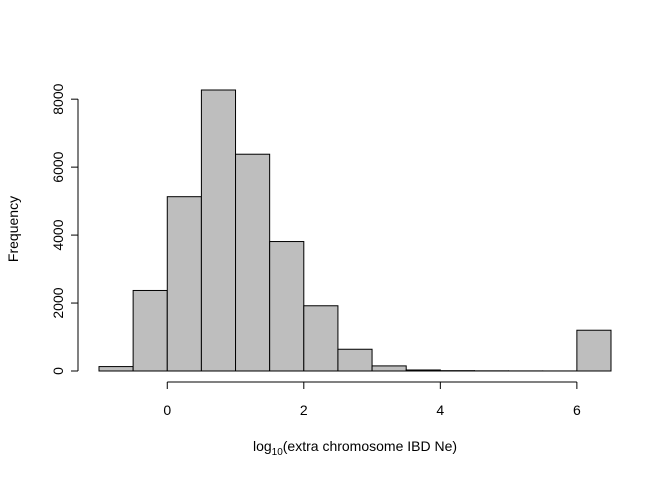 This screenshot has width=672, height=480. Describe the element at coordinates (58, 234) in the screenshot. I see `y-tick-label: 4000` at that location.